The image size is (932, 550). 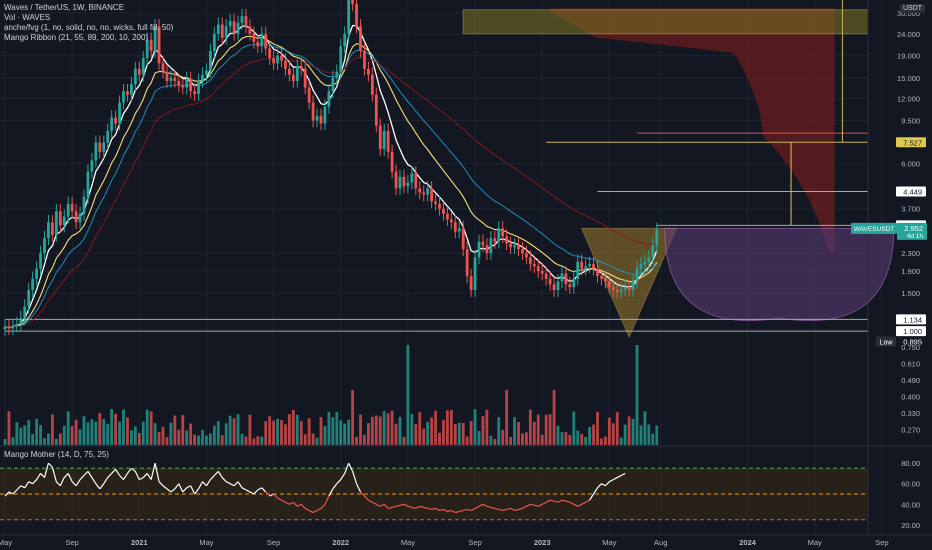 What do you see at coordinates (913, 8) in the screenshot?
I see `currency-button: USDT` at bounding box center [913, 8].